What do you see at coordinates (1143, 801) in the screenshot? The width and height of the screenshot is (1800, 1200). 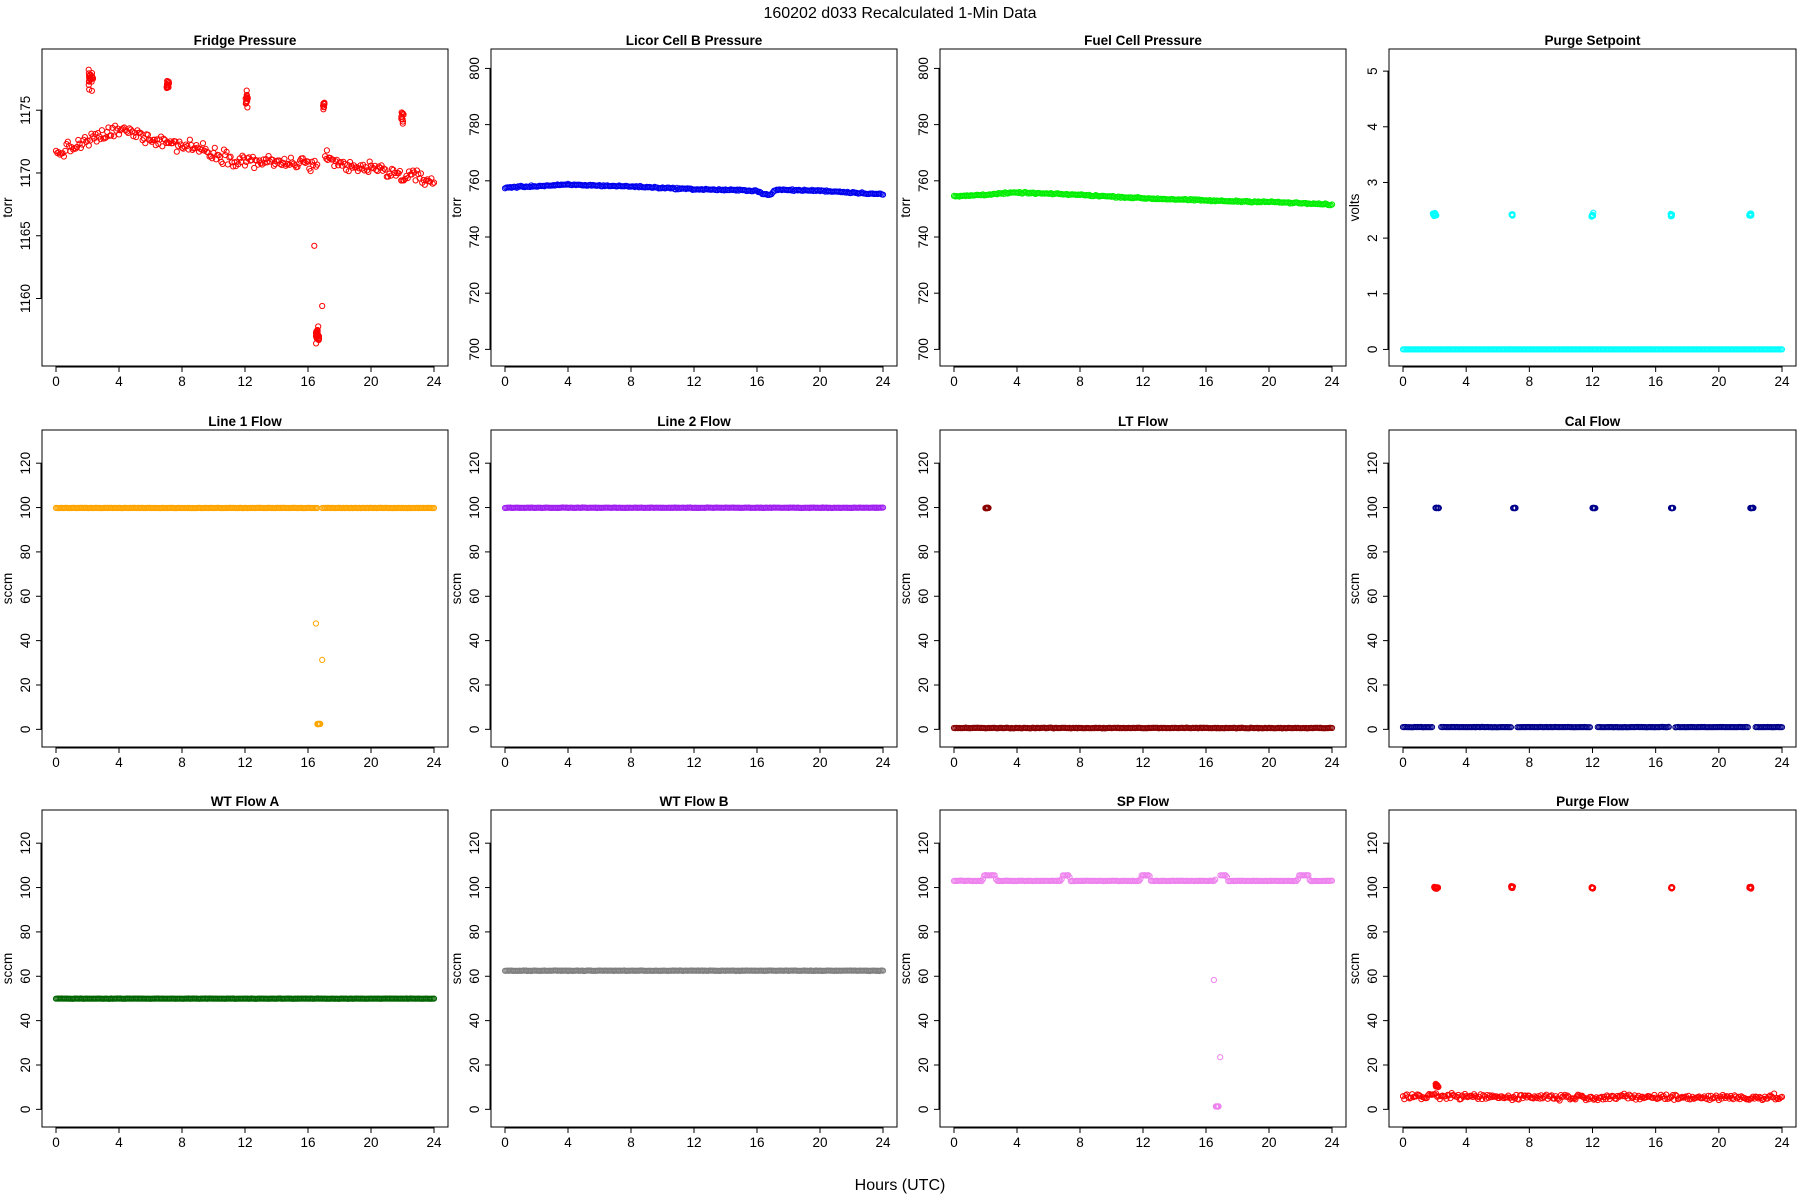 I see `panel-title: SP Flow` at bounding box center [1143, 801].